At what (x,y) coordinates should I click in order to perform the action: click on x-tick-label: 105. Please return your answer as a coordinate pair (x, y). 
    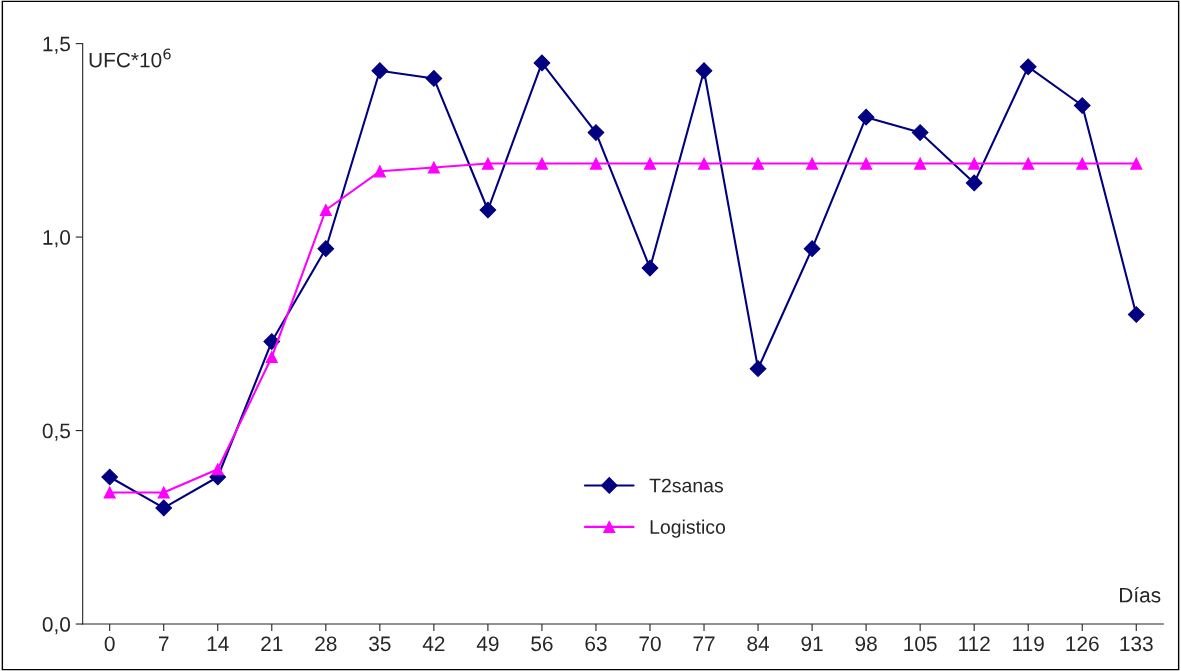
    Looking at the image, I should click on (920, 644).